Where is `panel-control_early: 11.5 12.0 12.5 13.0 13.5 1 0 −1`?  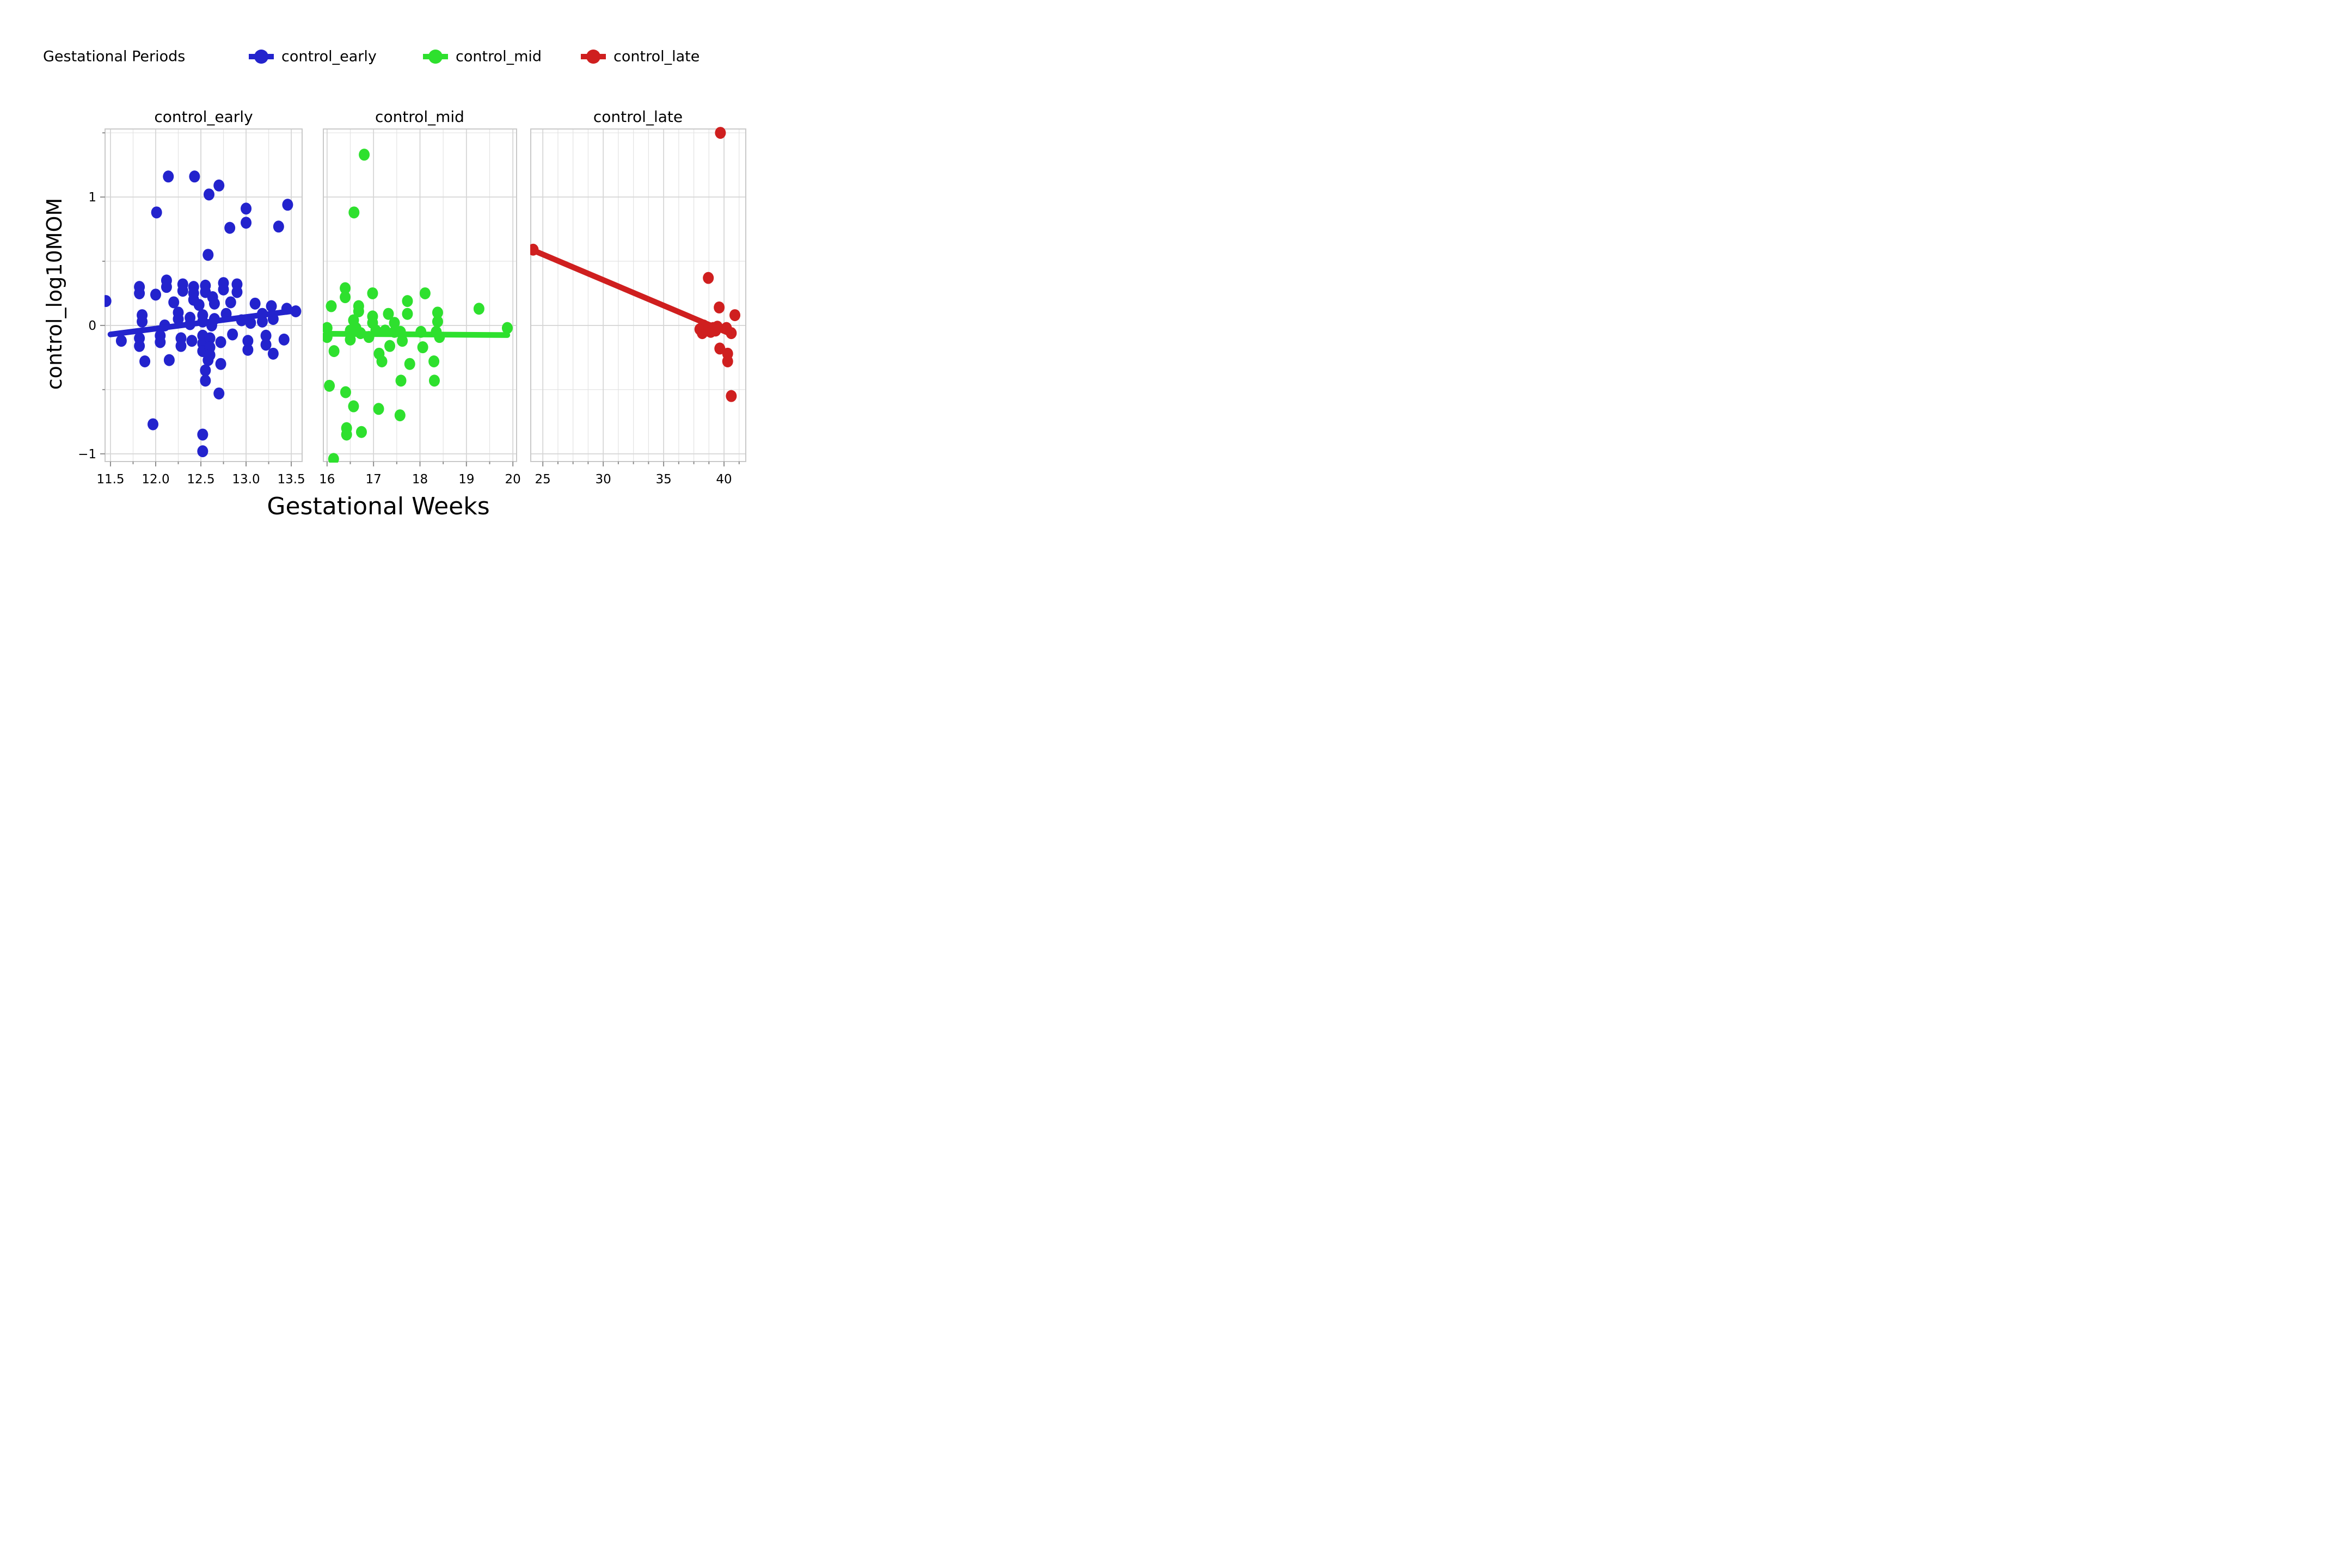 panel-control_early: 11.5 12.0 12.5 13.0 13.5 1 0 −1 is located at coordinates (191, 307).